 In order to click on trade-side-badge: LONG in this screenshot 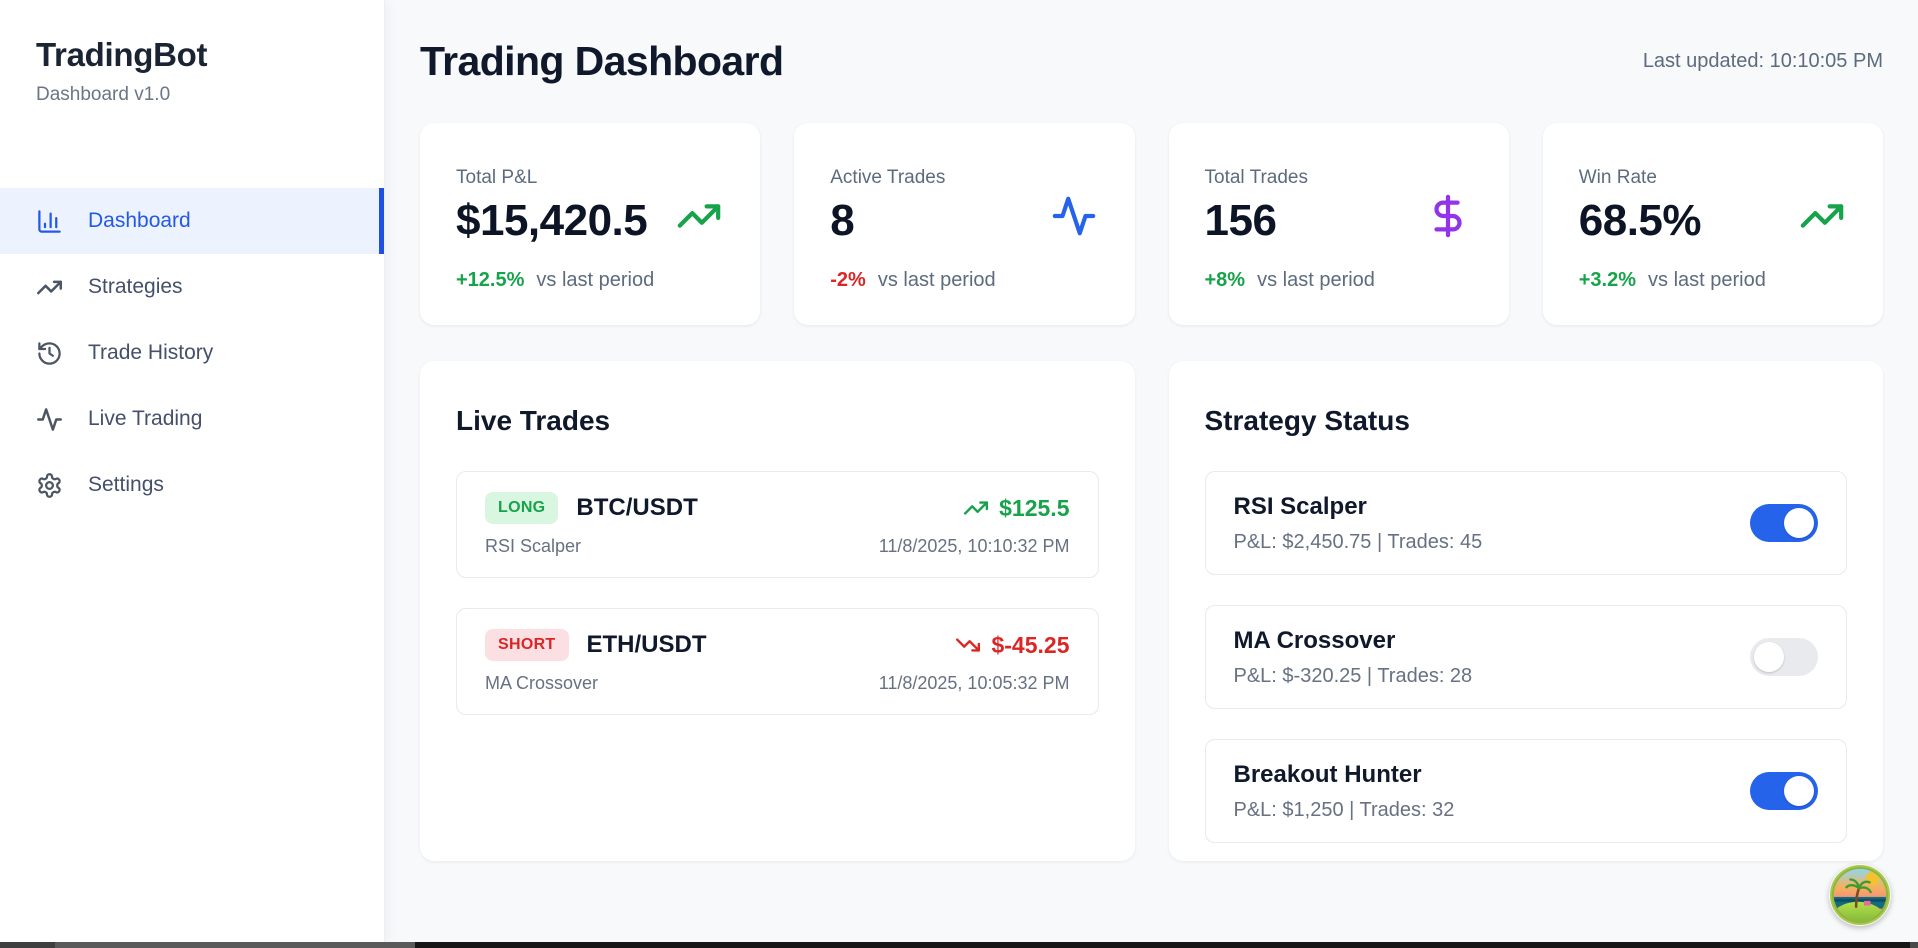, I will do `click(522, 508)`.